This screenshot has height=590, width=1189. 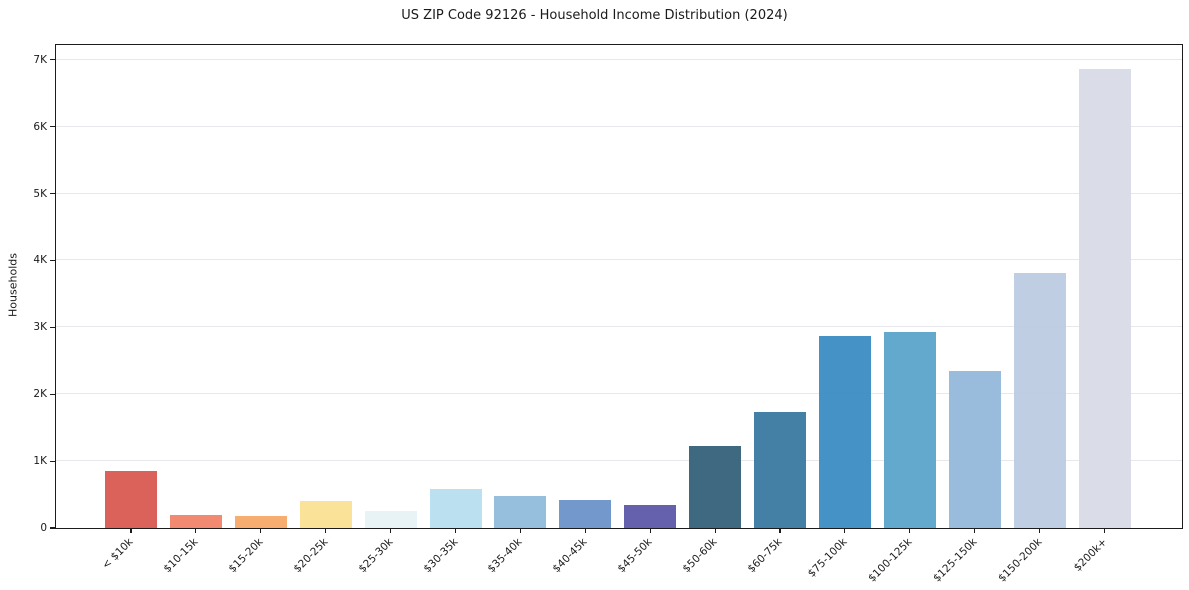 I want to click on bar-200k, so click(x=1104, y=298).